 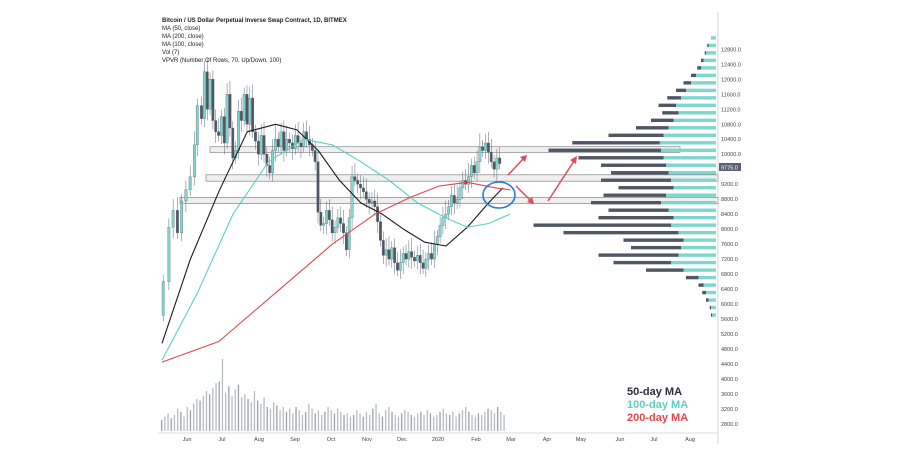 What do you see at coordinates (183, 45) in the screenshot?
I see `indicator-ma-100: MA (100, close)` at bounding box center [183, 45].